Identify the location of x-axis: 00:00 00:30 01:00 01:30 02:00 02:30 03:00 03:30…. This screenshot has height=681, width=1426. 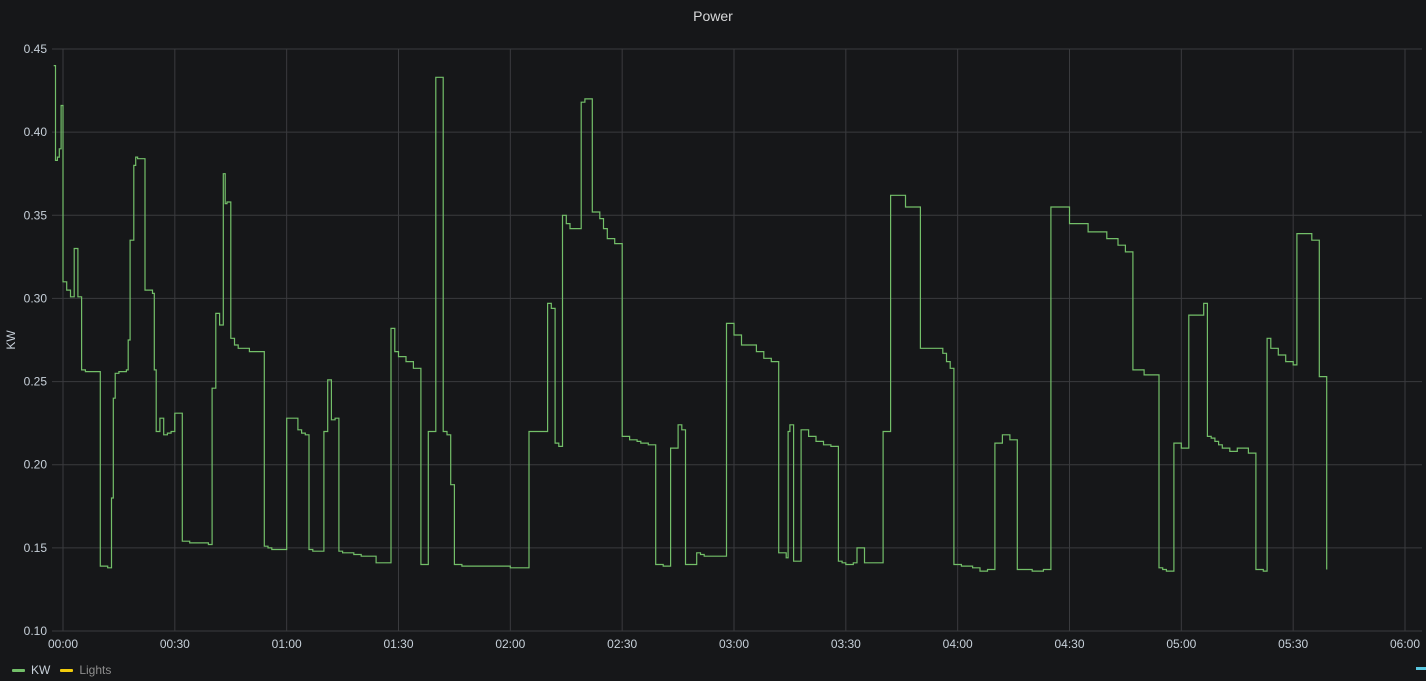
(734, 644).